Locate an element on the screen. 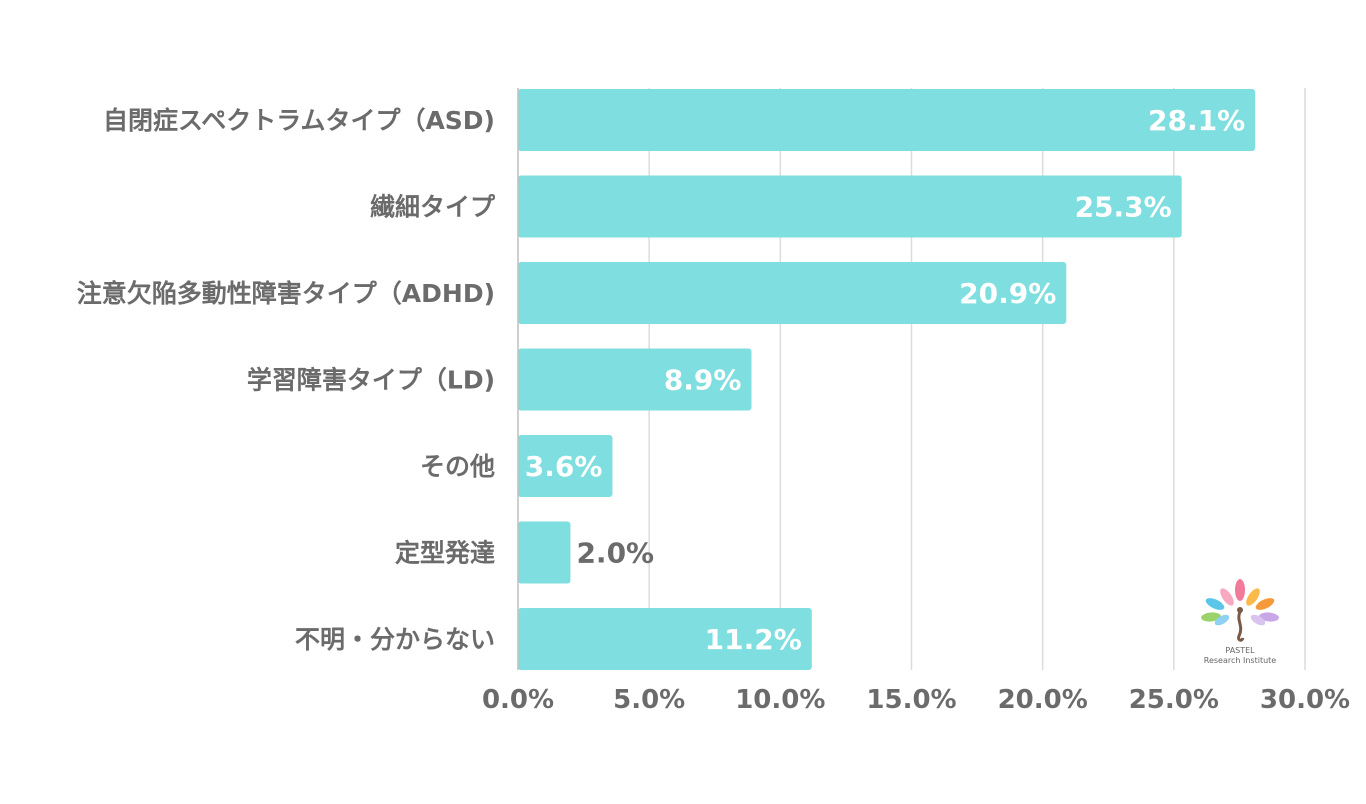 The width and height of the screenshot is (1366, 804). value-label: 2.0% is located at coordinates (615, 553).